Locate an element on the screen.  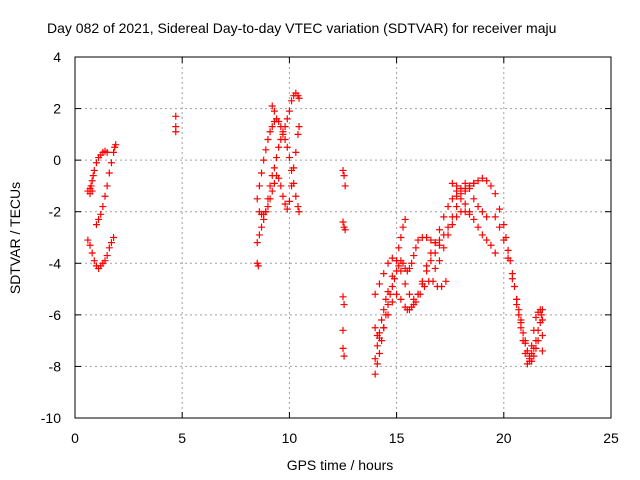
y-tick-label: -8 is located at coordinates (55, 366).